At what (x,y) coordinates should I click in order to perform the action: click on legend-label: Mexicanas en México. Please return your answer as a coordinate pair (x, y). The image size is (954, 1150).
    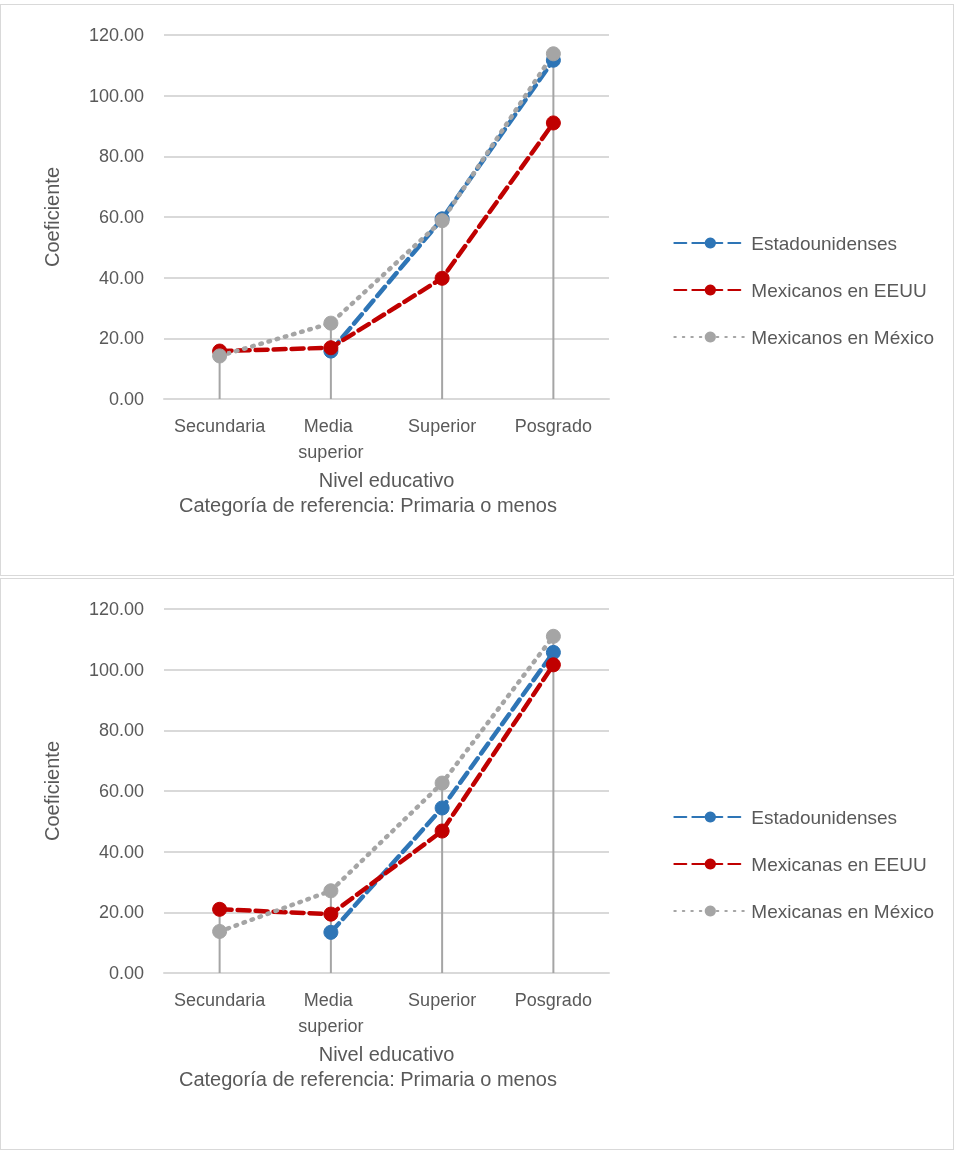
    Looking at the image, I should click on (843, 911).